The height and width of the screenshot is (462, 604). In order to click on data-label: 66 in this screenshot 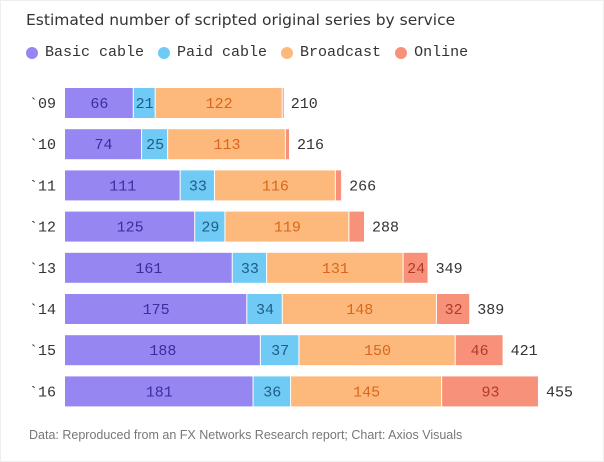, I will do `click(99, 104)`.